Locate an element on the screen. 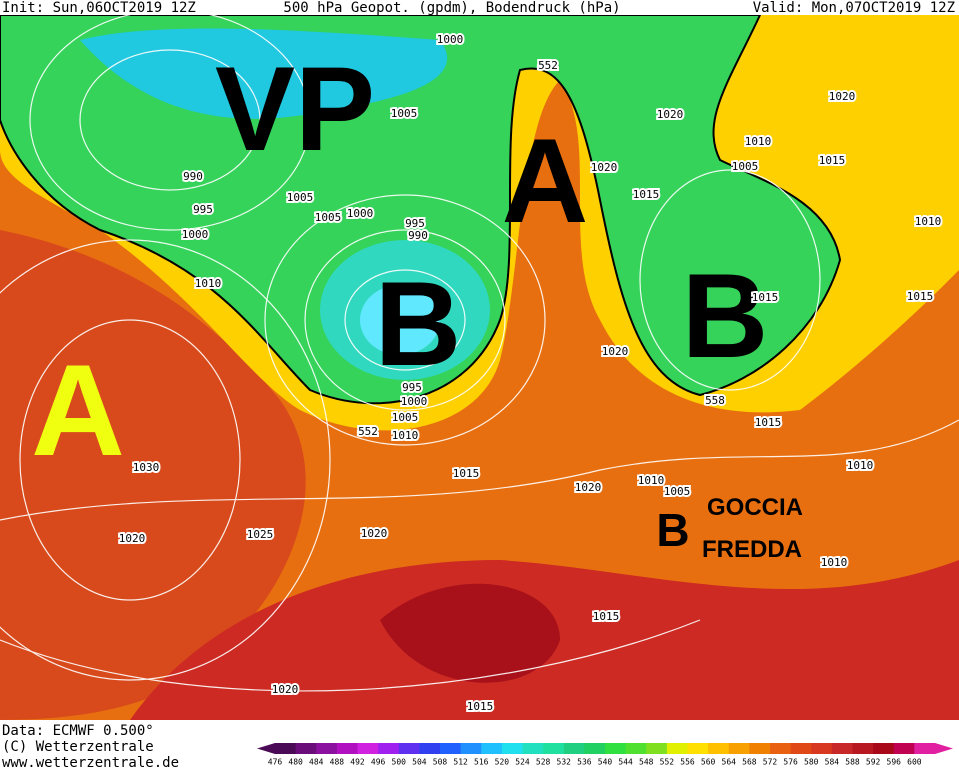  scale-label: 504 is located at coordinates (419, 762).